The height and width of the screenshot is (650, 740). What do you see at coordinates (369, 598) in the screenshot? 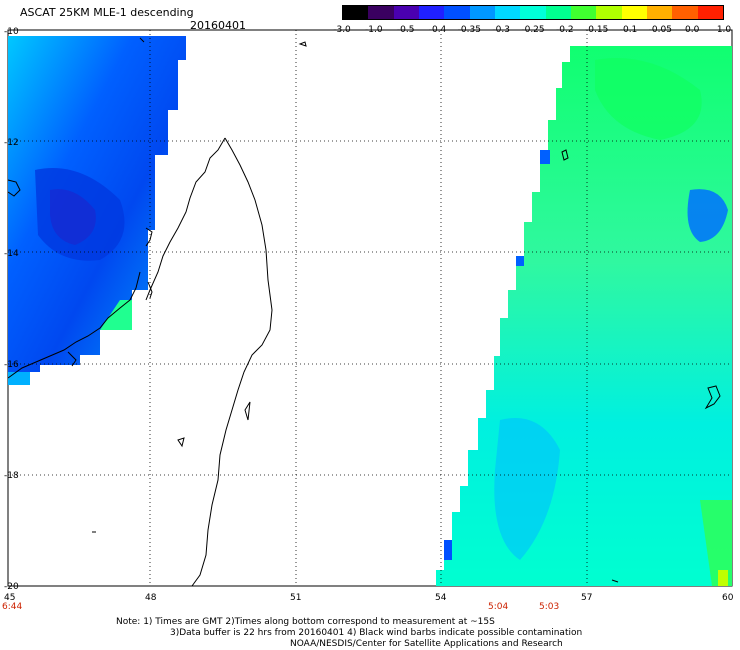
I see `lon-tick-labels: 45 48 51 54 57 60` at bounding box center [369, 598].